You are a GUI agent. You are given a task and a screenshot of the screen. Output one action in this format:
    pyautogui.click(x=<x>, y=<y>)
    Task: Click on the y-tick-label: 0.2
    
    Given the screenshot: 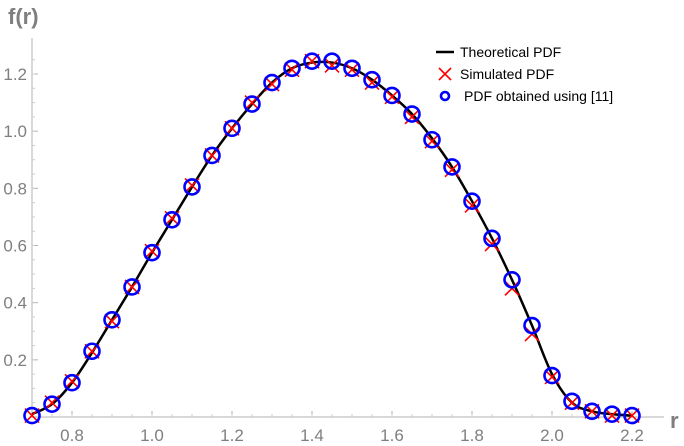 What is the action you would take?
    pyautogui.click(x=15, y=360)
    